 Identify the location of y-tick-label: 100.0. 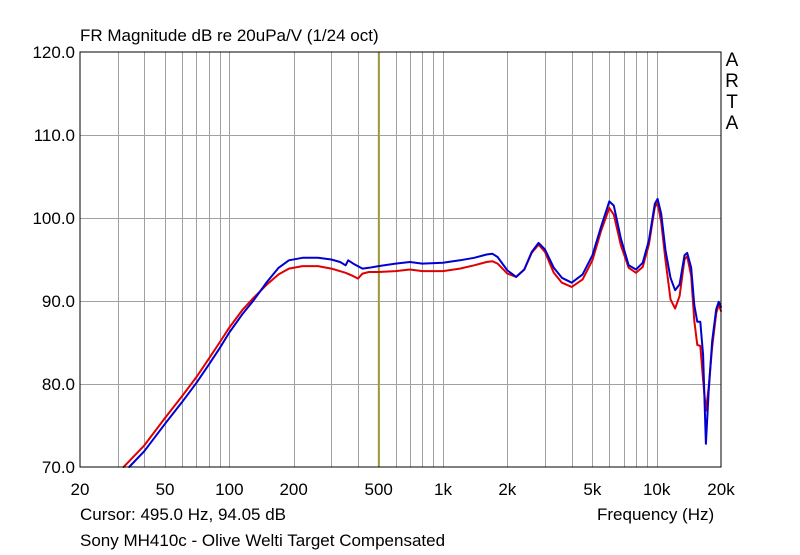
(53, 218).